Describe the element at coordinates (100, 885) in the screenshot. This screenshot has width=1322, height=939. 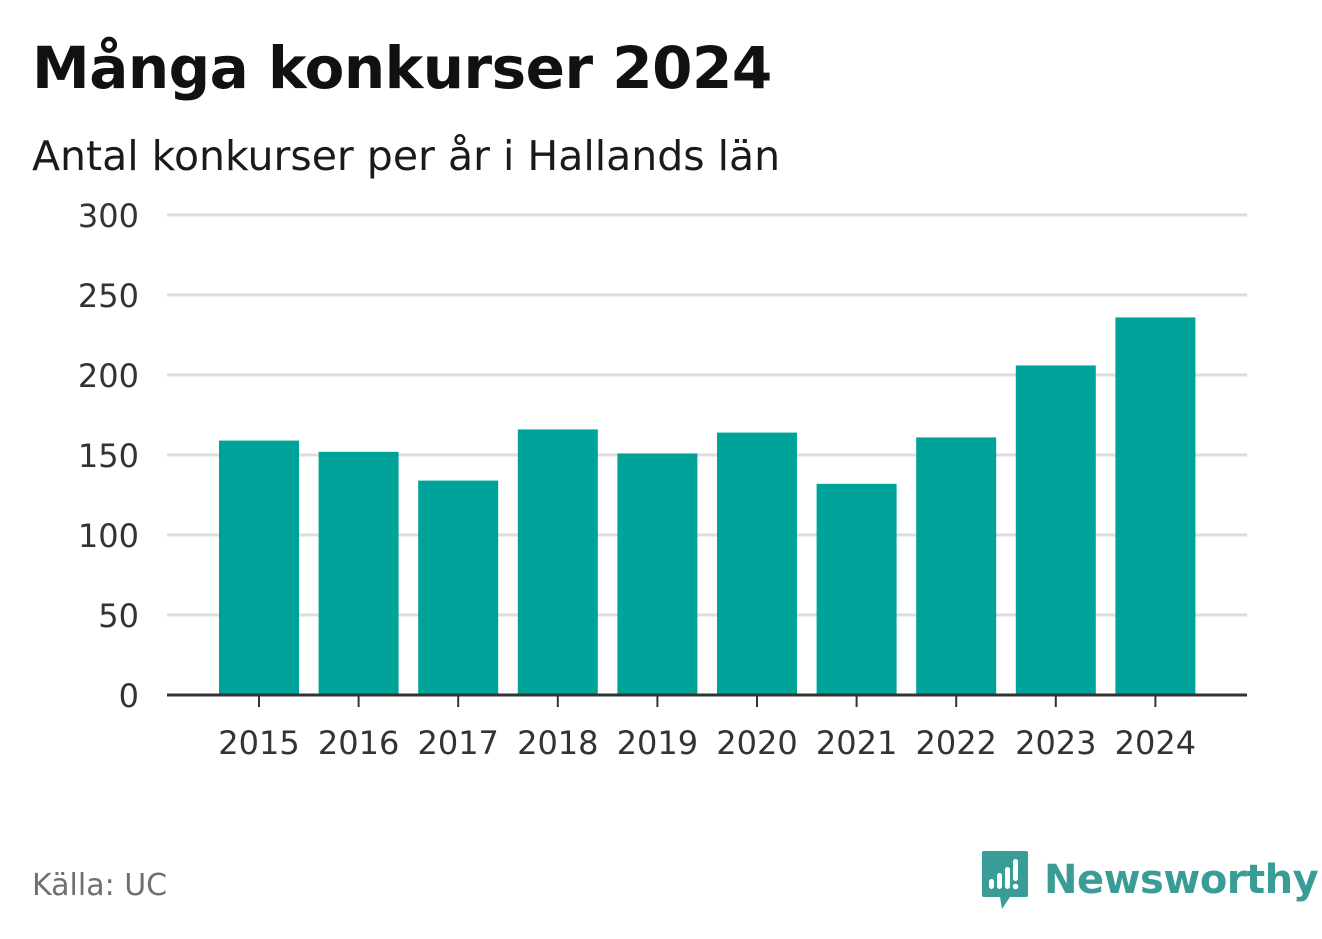
I see `source-note: Källa: UC` at that location.